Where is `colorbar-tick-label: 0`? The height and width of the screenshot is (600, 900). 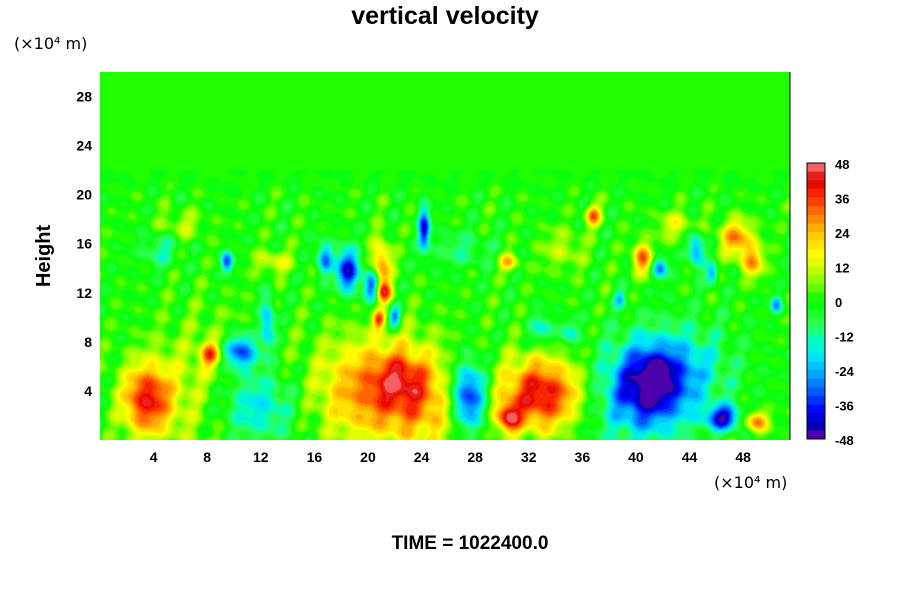
colorbar-tick-label: 0 is located at coordinates (838, 302).